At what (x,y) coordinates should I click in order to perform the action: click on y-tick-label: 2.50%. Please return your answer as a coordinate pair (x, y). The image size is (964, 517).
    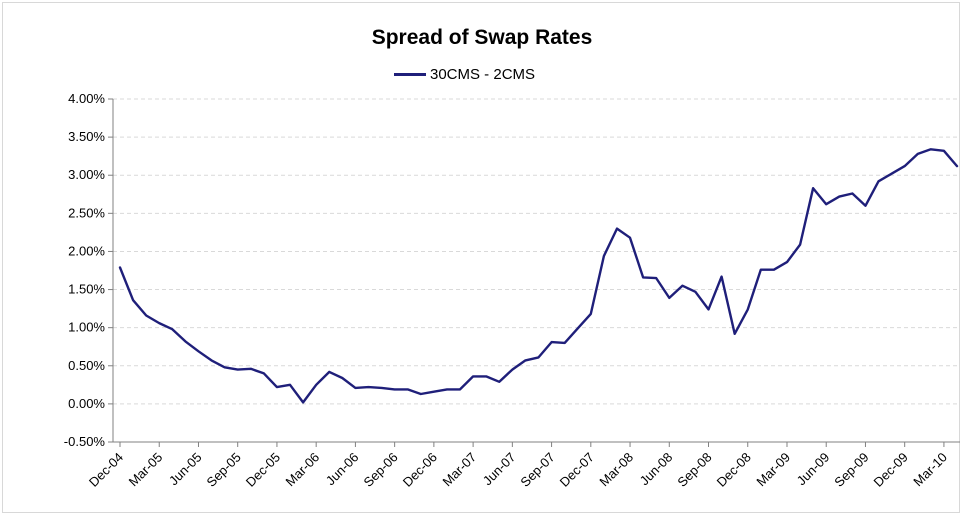
    Looking at the image, I should click on (86, 212).